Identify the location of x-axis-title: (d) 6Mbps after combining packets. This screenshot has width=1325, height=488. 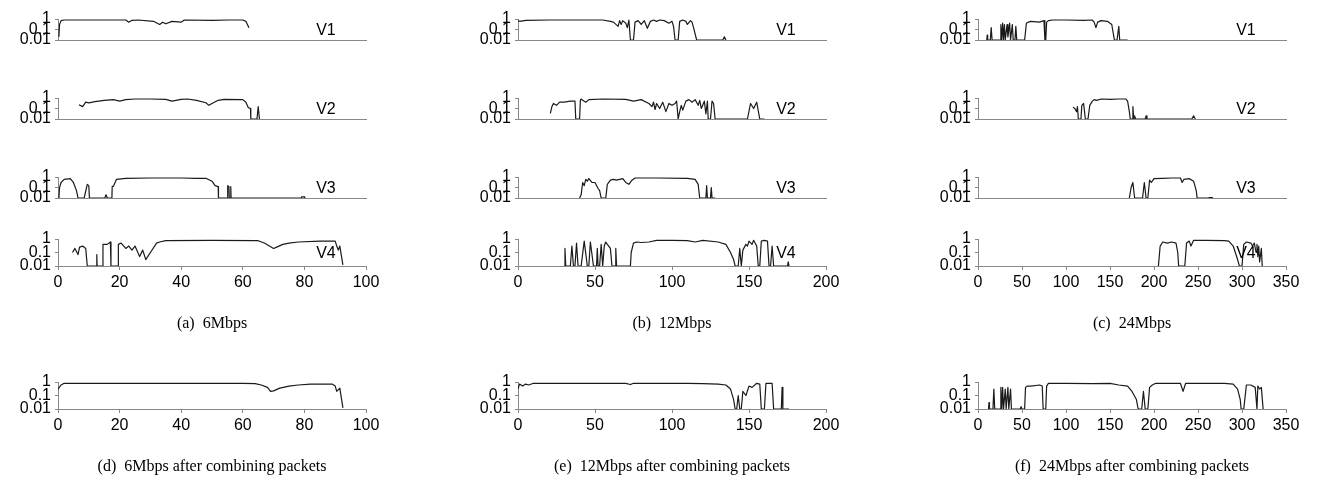
(212, 465).